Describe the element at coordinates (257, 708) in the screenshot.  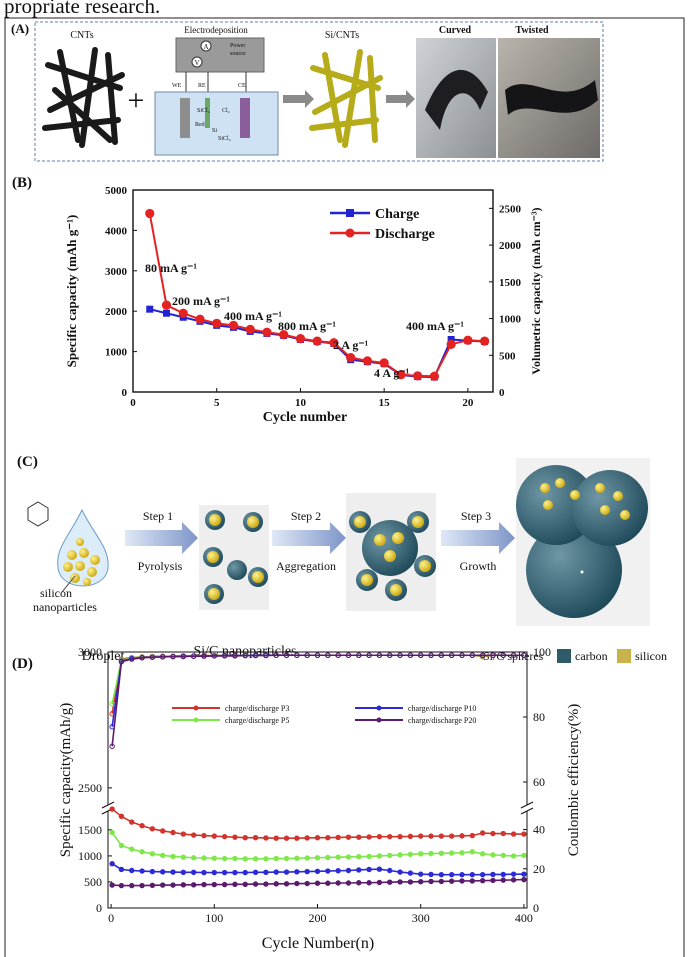
I see `legend-label: charge/discharge P3` at that location.